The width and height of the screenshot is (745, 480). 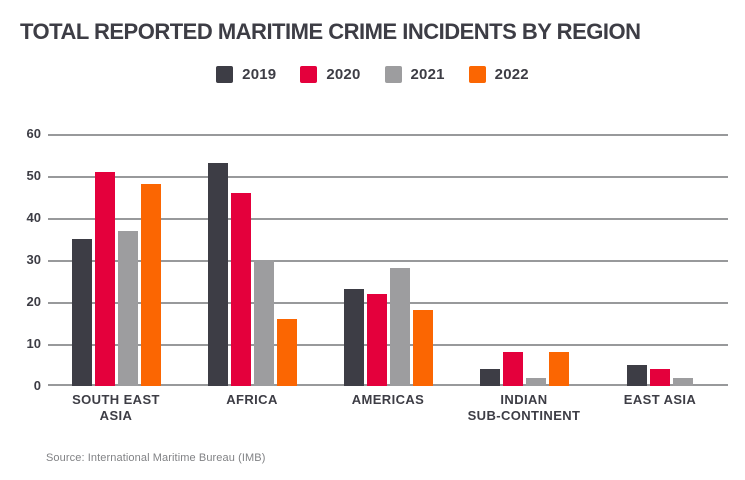 I want to click on legend: 2019 2020 2021 2022, so click(x=372, y=74).